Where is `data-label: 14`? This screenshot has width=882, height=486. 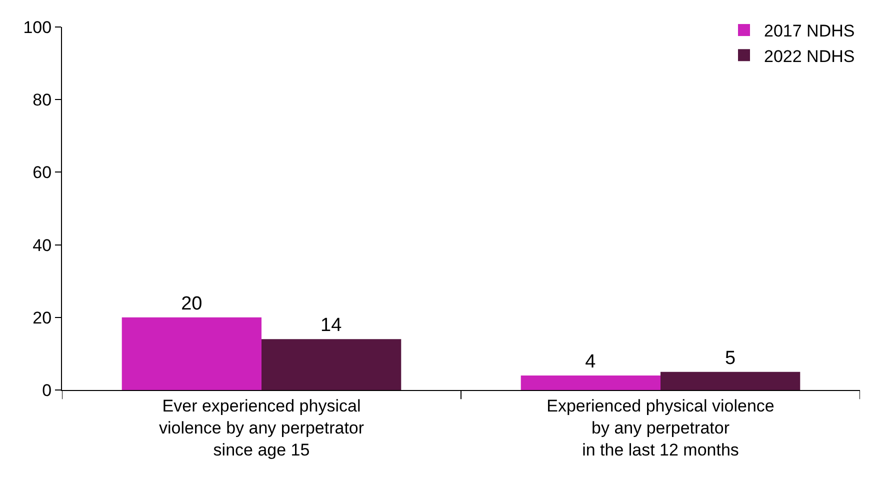 data-label: 14 is located at coordinates (331, 325).